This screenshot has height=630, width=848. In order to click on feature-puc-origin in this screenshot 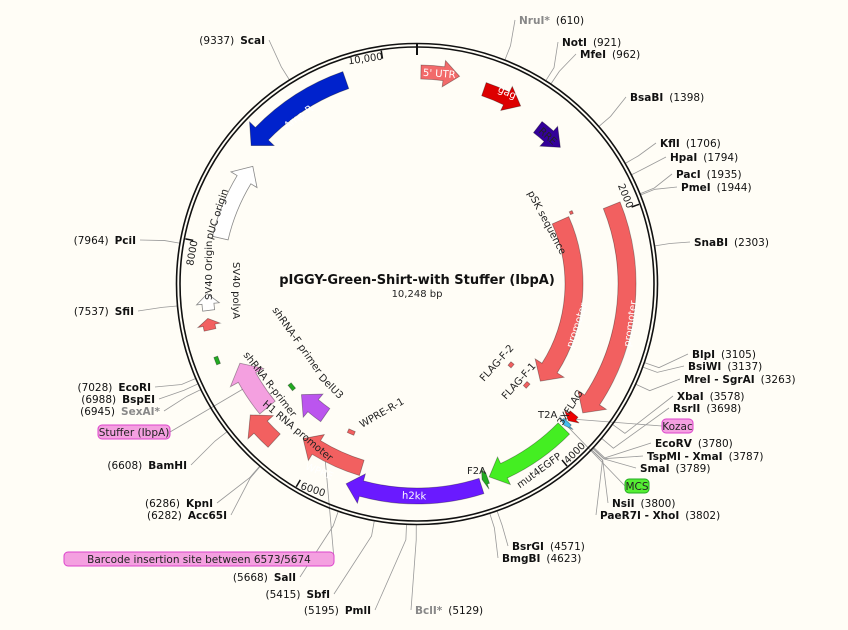, I will do `click(235, 203)`.